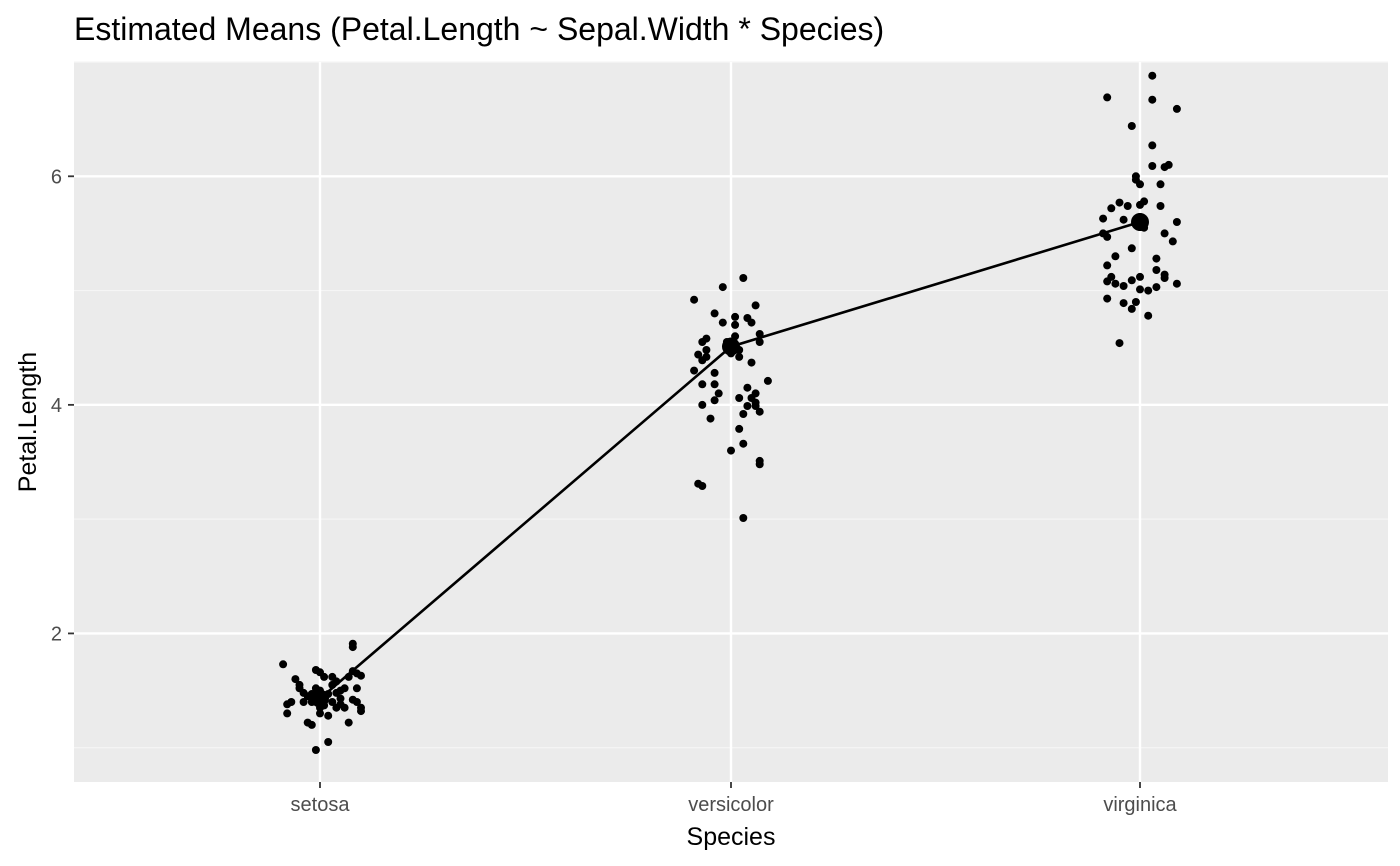 This screenshot has height=866, width=1400. I want to click on x-axis-title: Species, so click(731, 837).